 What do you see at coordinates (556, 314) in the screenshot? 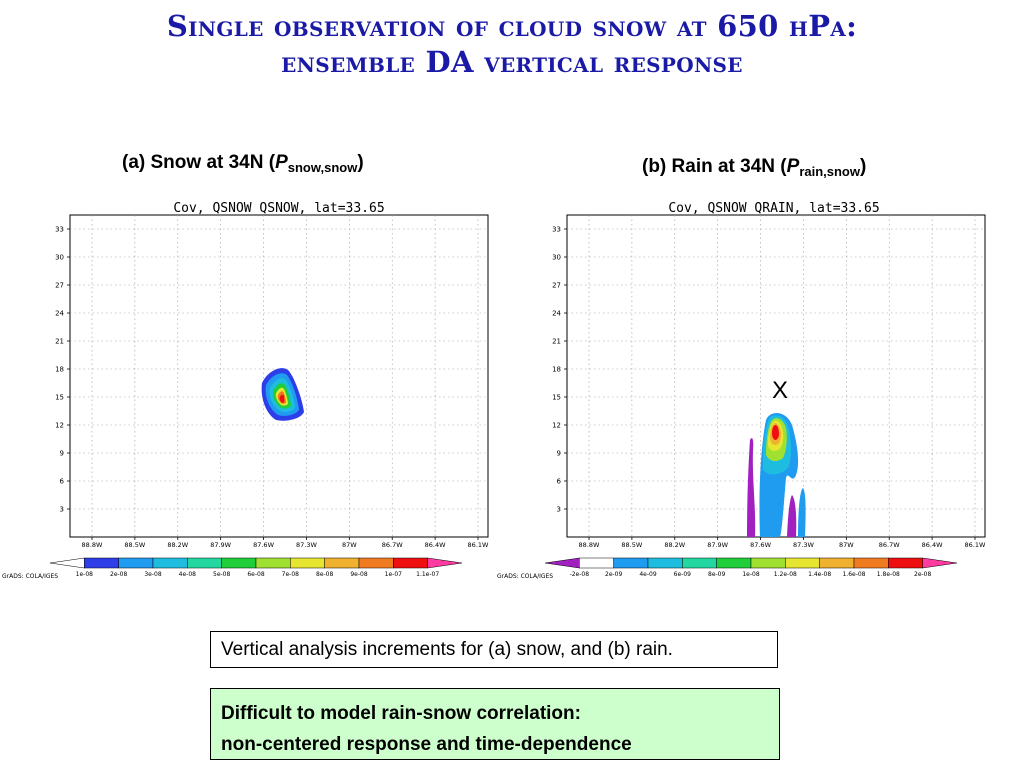
I see `y-tick-label: 24` at bounding box center [556, 314].